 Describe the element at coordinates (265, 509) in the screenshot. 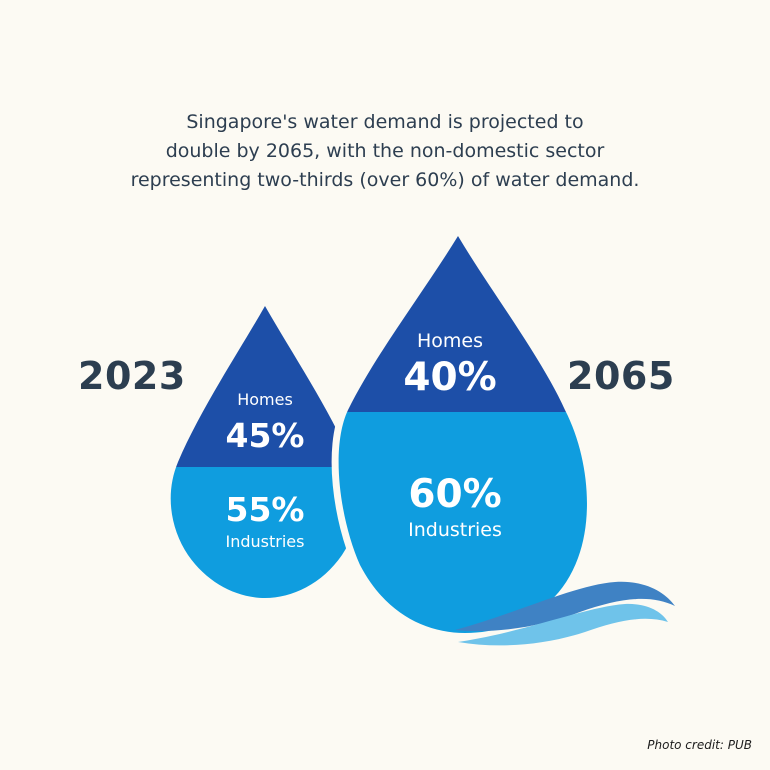

I see `drop-2023-industries-value: 55%` at that location.